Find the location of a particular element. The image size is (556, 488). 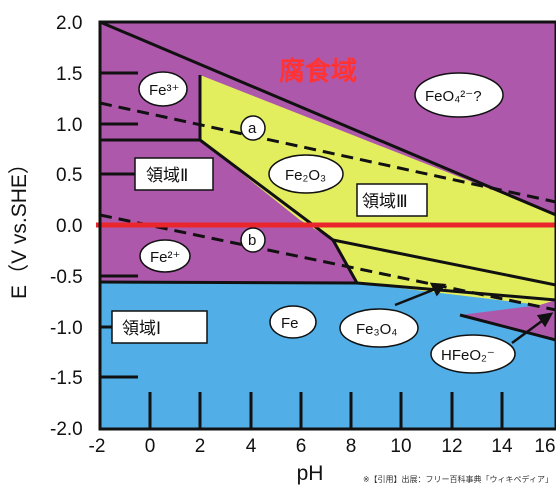

boundary-fe2-fe3o4 is located at coordinates (345, 261).